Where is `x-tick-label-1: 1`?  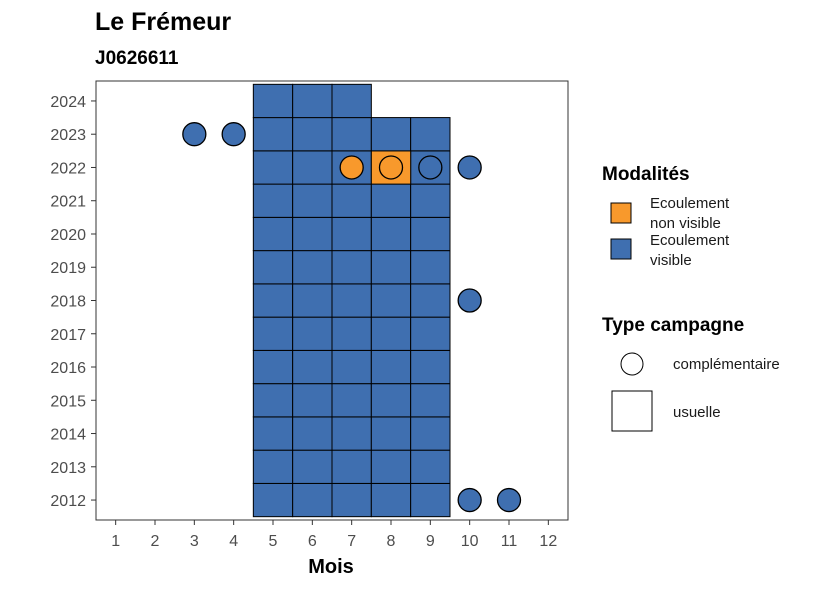
x-tick-label-1: 1 is located at coordinates (115, 541).